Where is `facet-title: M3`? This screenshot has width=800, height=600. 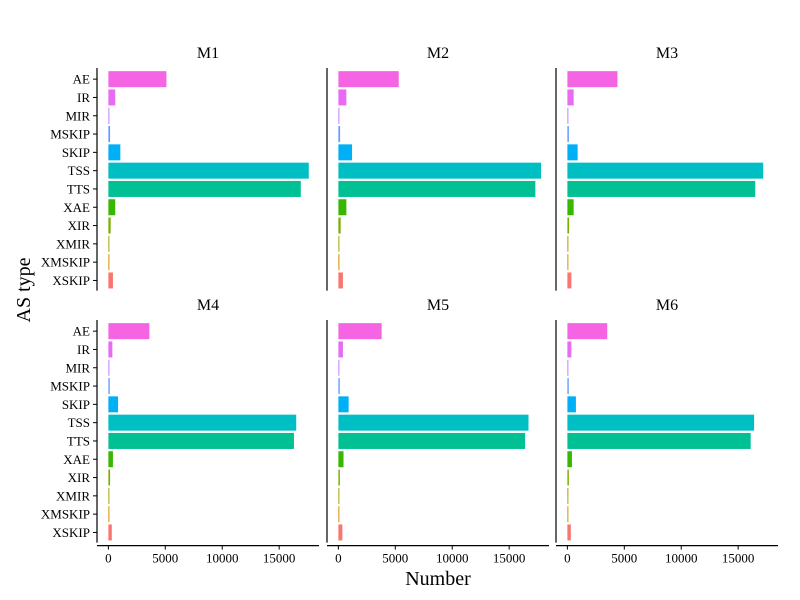 facet-title: M3 is located at coordinates (667, 53).